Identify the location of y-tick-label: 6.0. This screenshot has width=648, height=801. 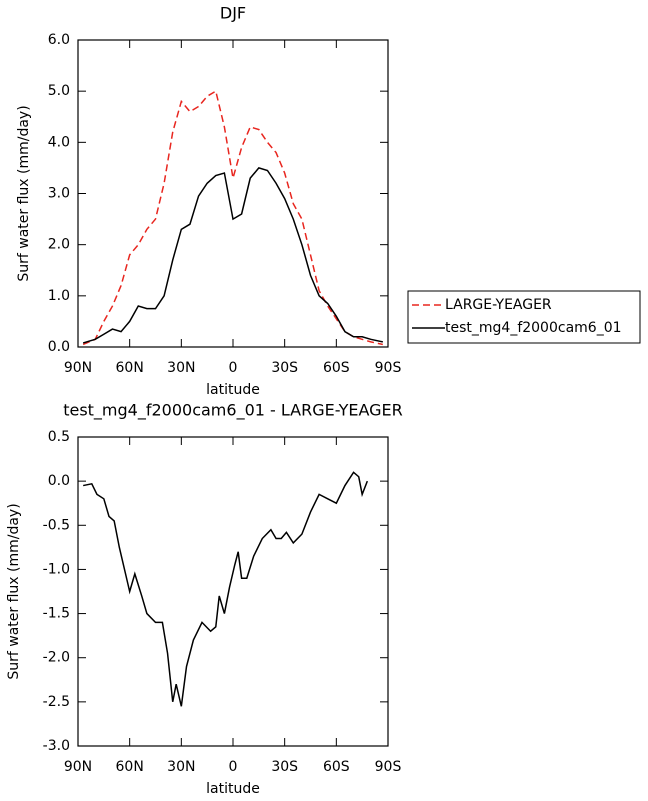
(59, 40).